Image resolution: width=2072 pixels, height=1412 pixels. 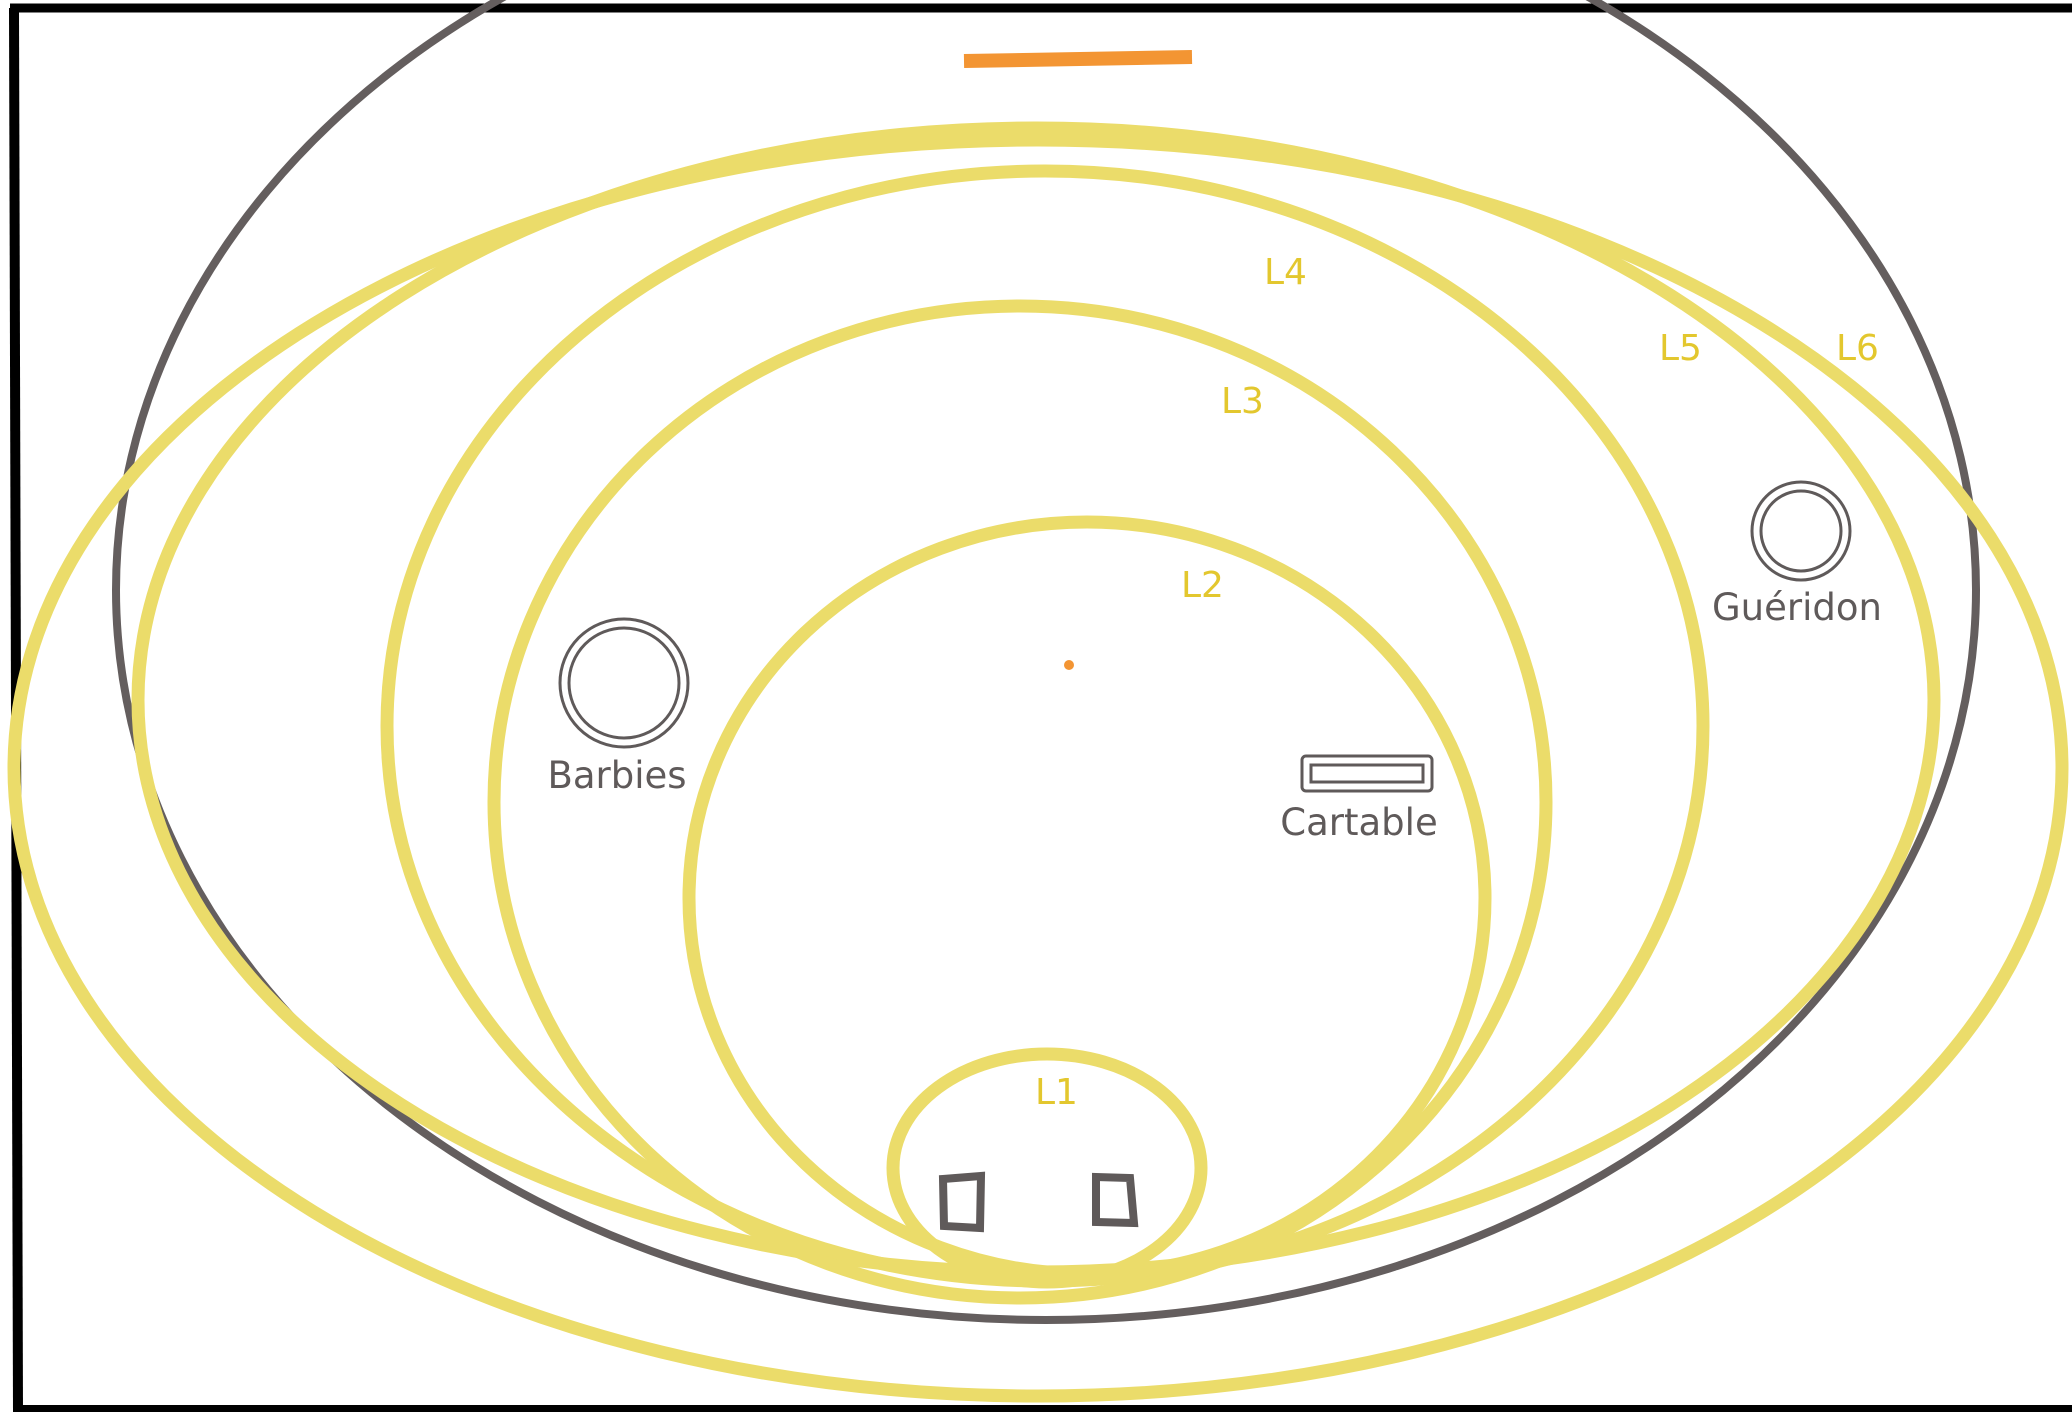 I want to click on zone-label-l6: L6, so click(x=1857, y=348).